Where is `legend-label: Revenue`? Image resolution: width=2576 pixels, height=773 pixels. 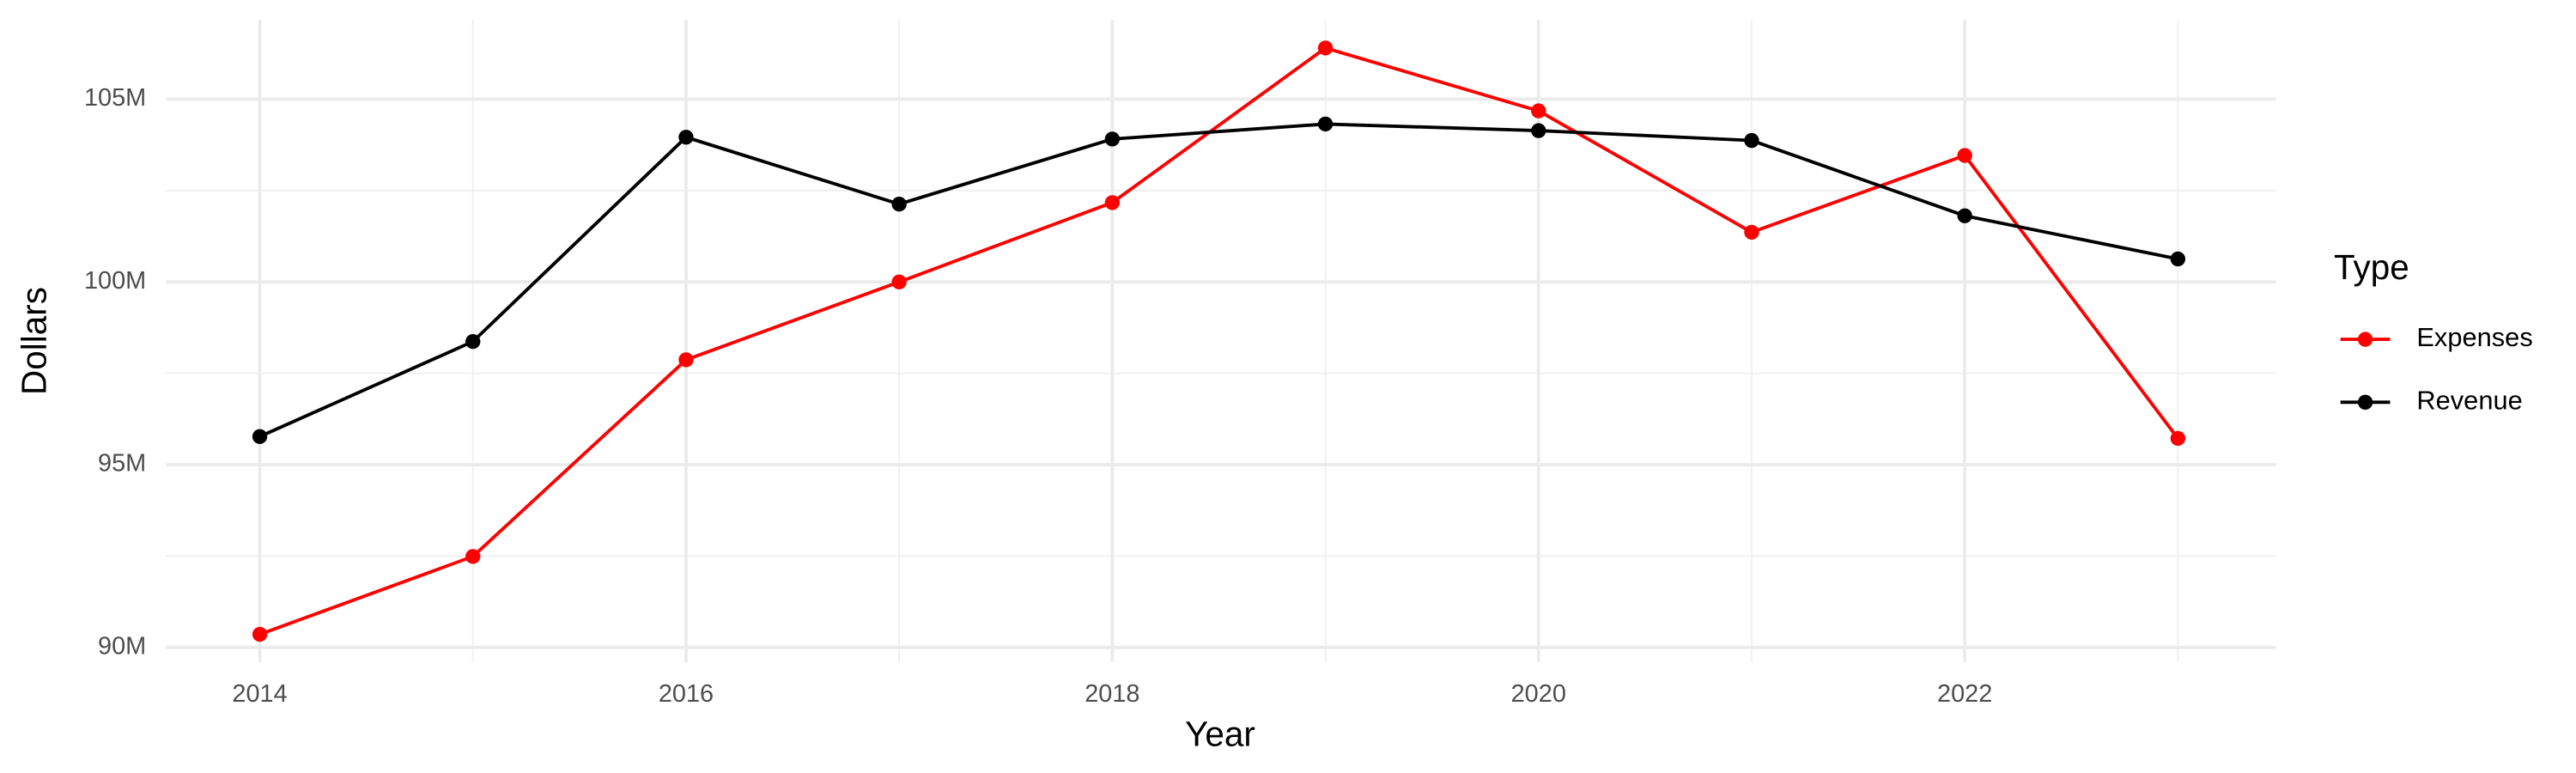 legend-label: Revenue is located at coordinates (2469, 400).